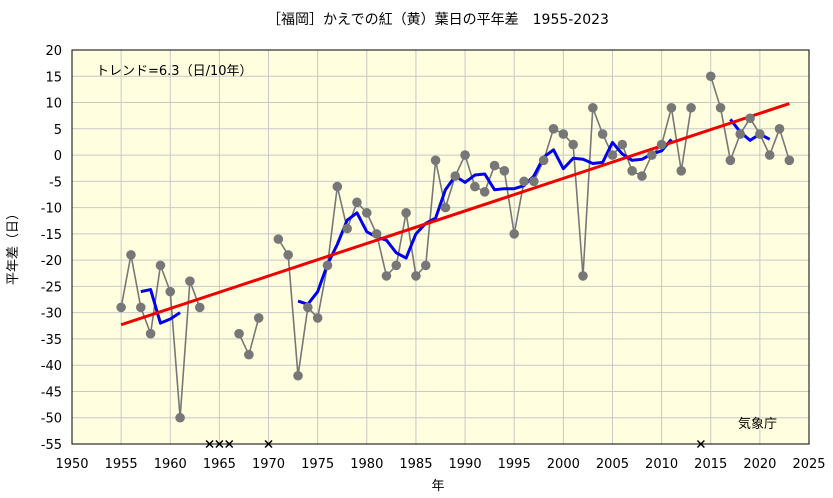  I want to click on y-tick-label: -35, so click(51, 340).